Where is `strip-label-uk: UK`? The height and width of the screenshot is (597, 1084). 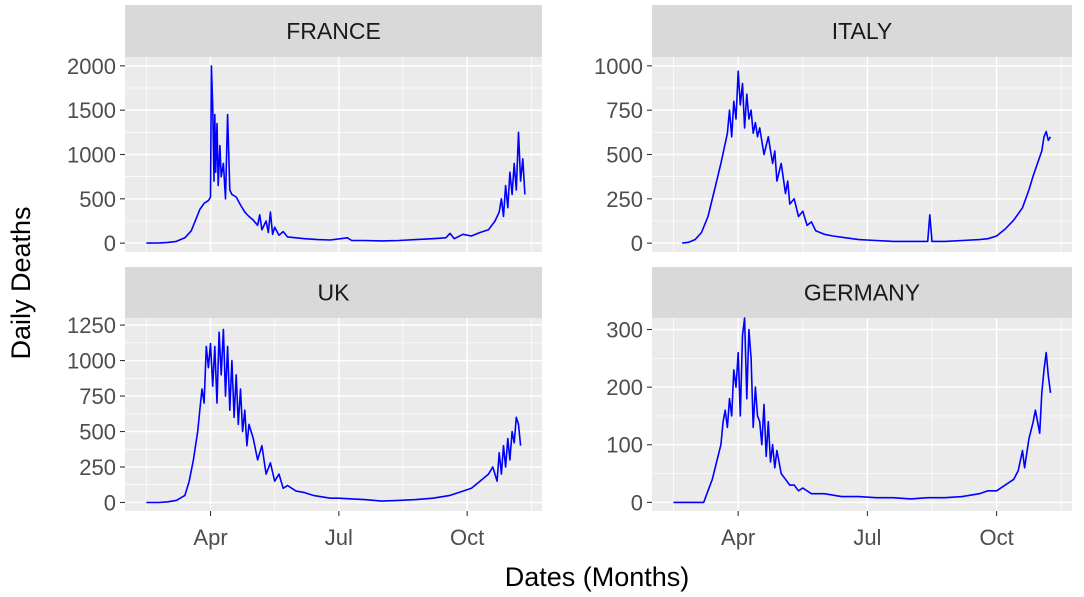 strip-label-uk: UK is located at coordinates (334, 293).